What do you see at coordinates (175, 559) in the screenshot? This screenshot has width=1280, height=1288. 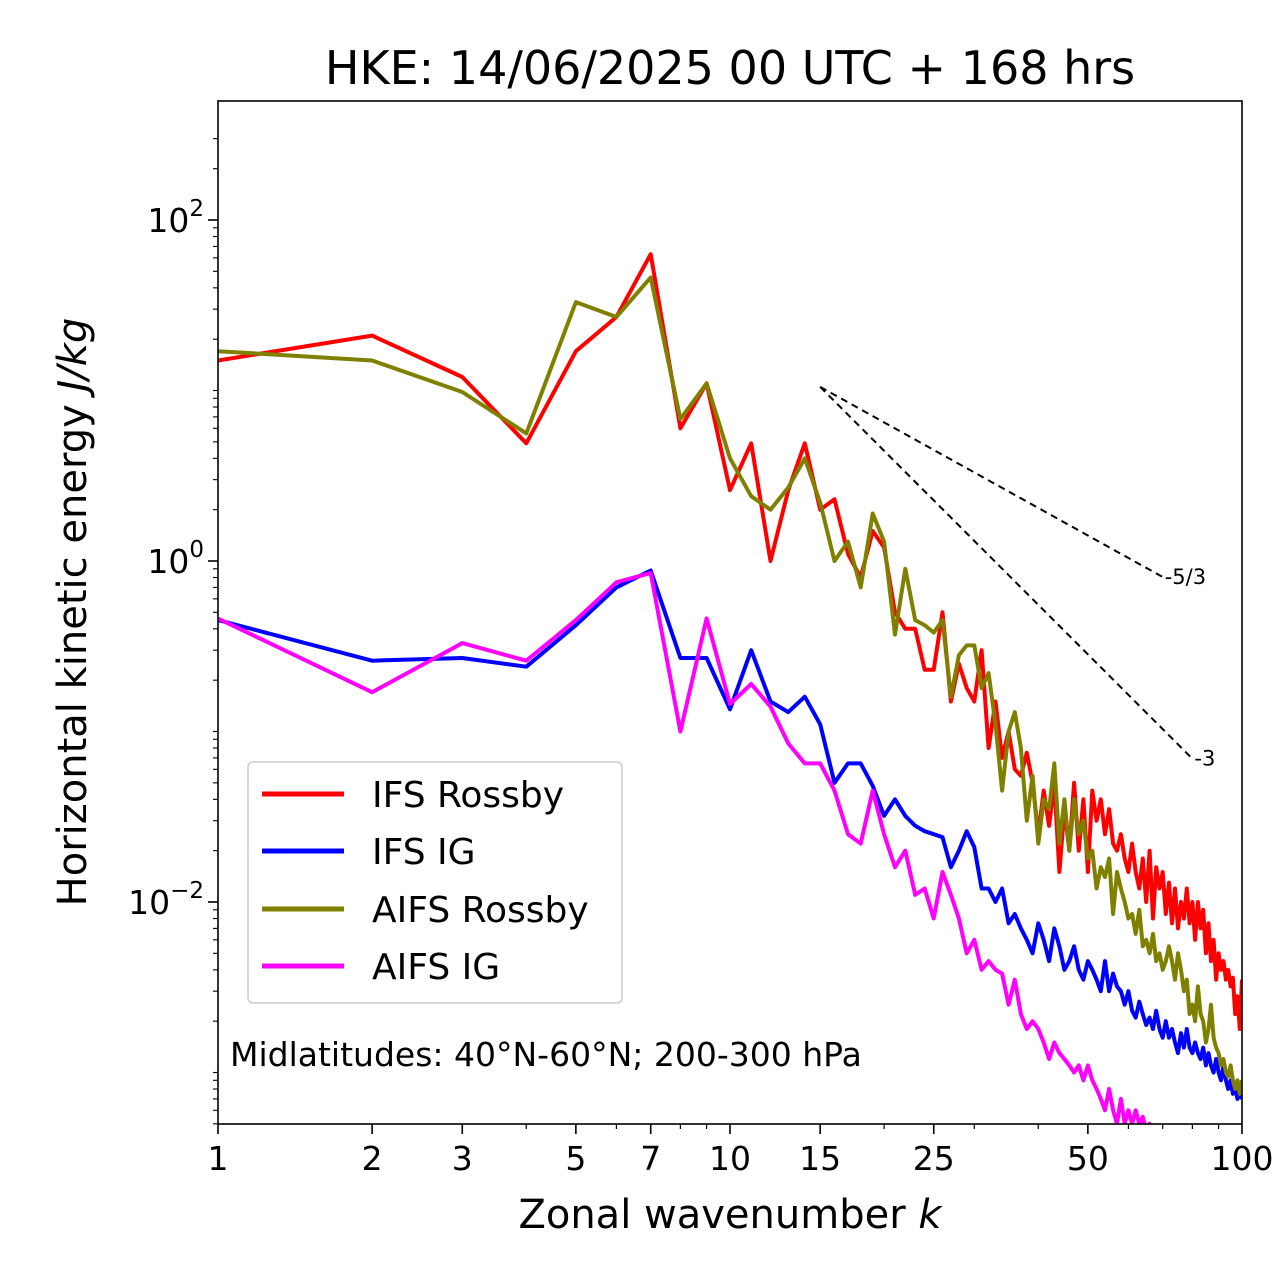 I see `y-tick-label: 10⁰` at bounding box center [175, 559].